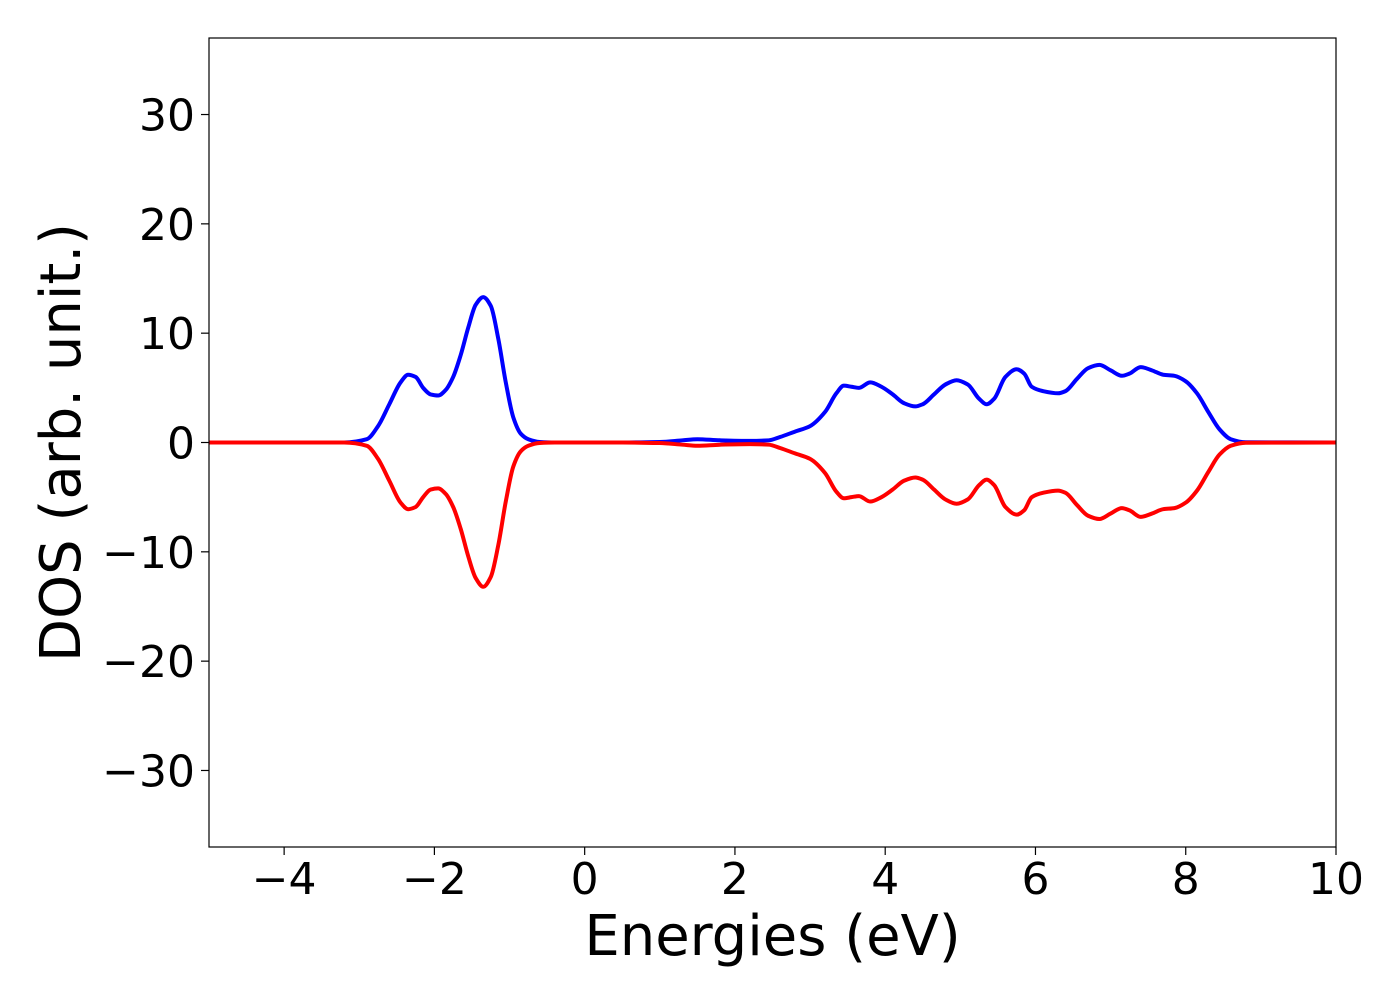  I want to click on x-axis-title: Energies (eV), so click(772, 936).